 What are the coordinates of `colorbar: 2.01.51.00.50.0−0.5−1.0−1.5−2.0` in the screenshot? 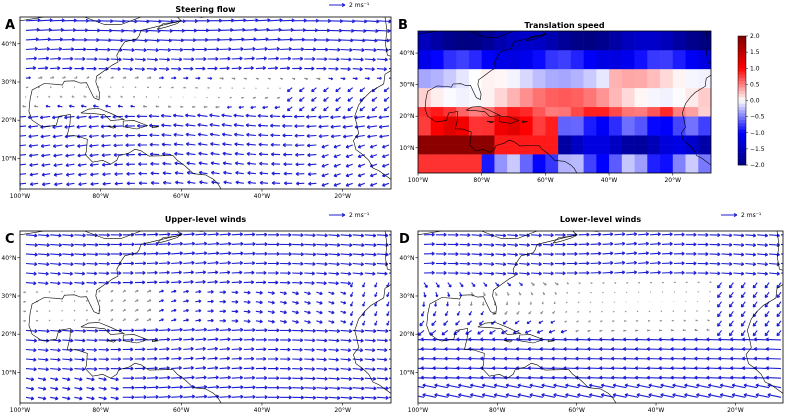 It's located at (751, 101).